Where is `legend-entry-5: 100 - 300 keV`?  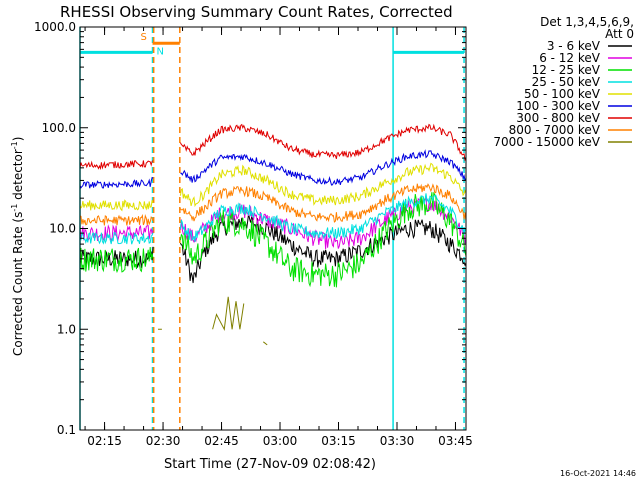
legend-entry-5: 100 - 300 keV is located at coordinates (558, 106).